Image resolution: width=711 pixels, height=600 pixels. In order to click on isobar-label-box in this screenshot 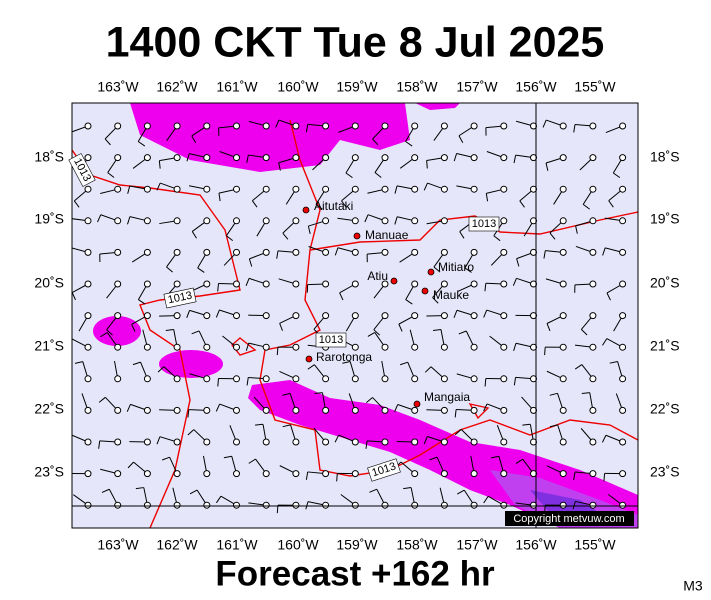, I will do `click(384, 470)`.